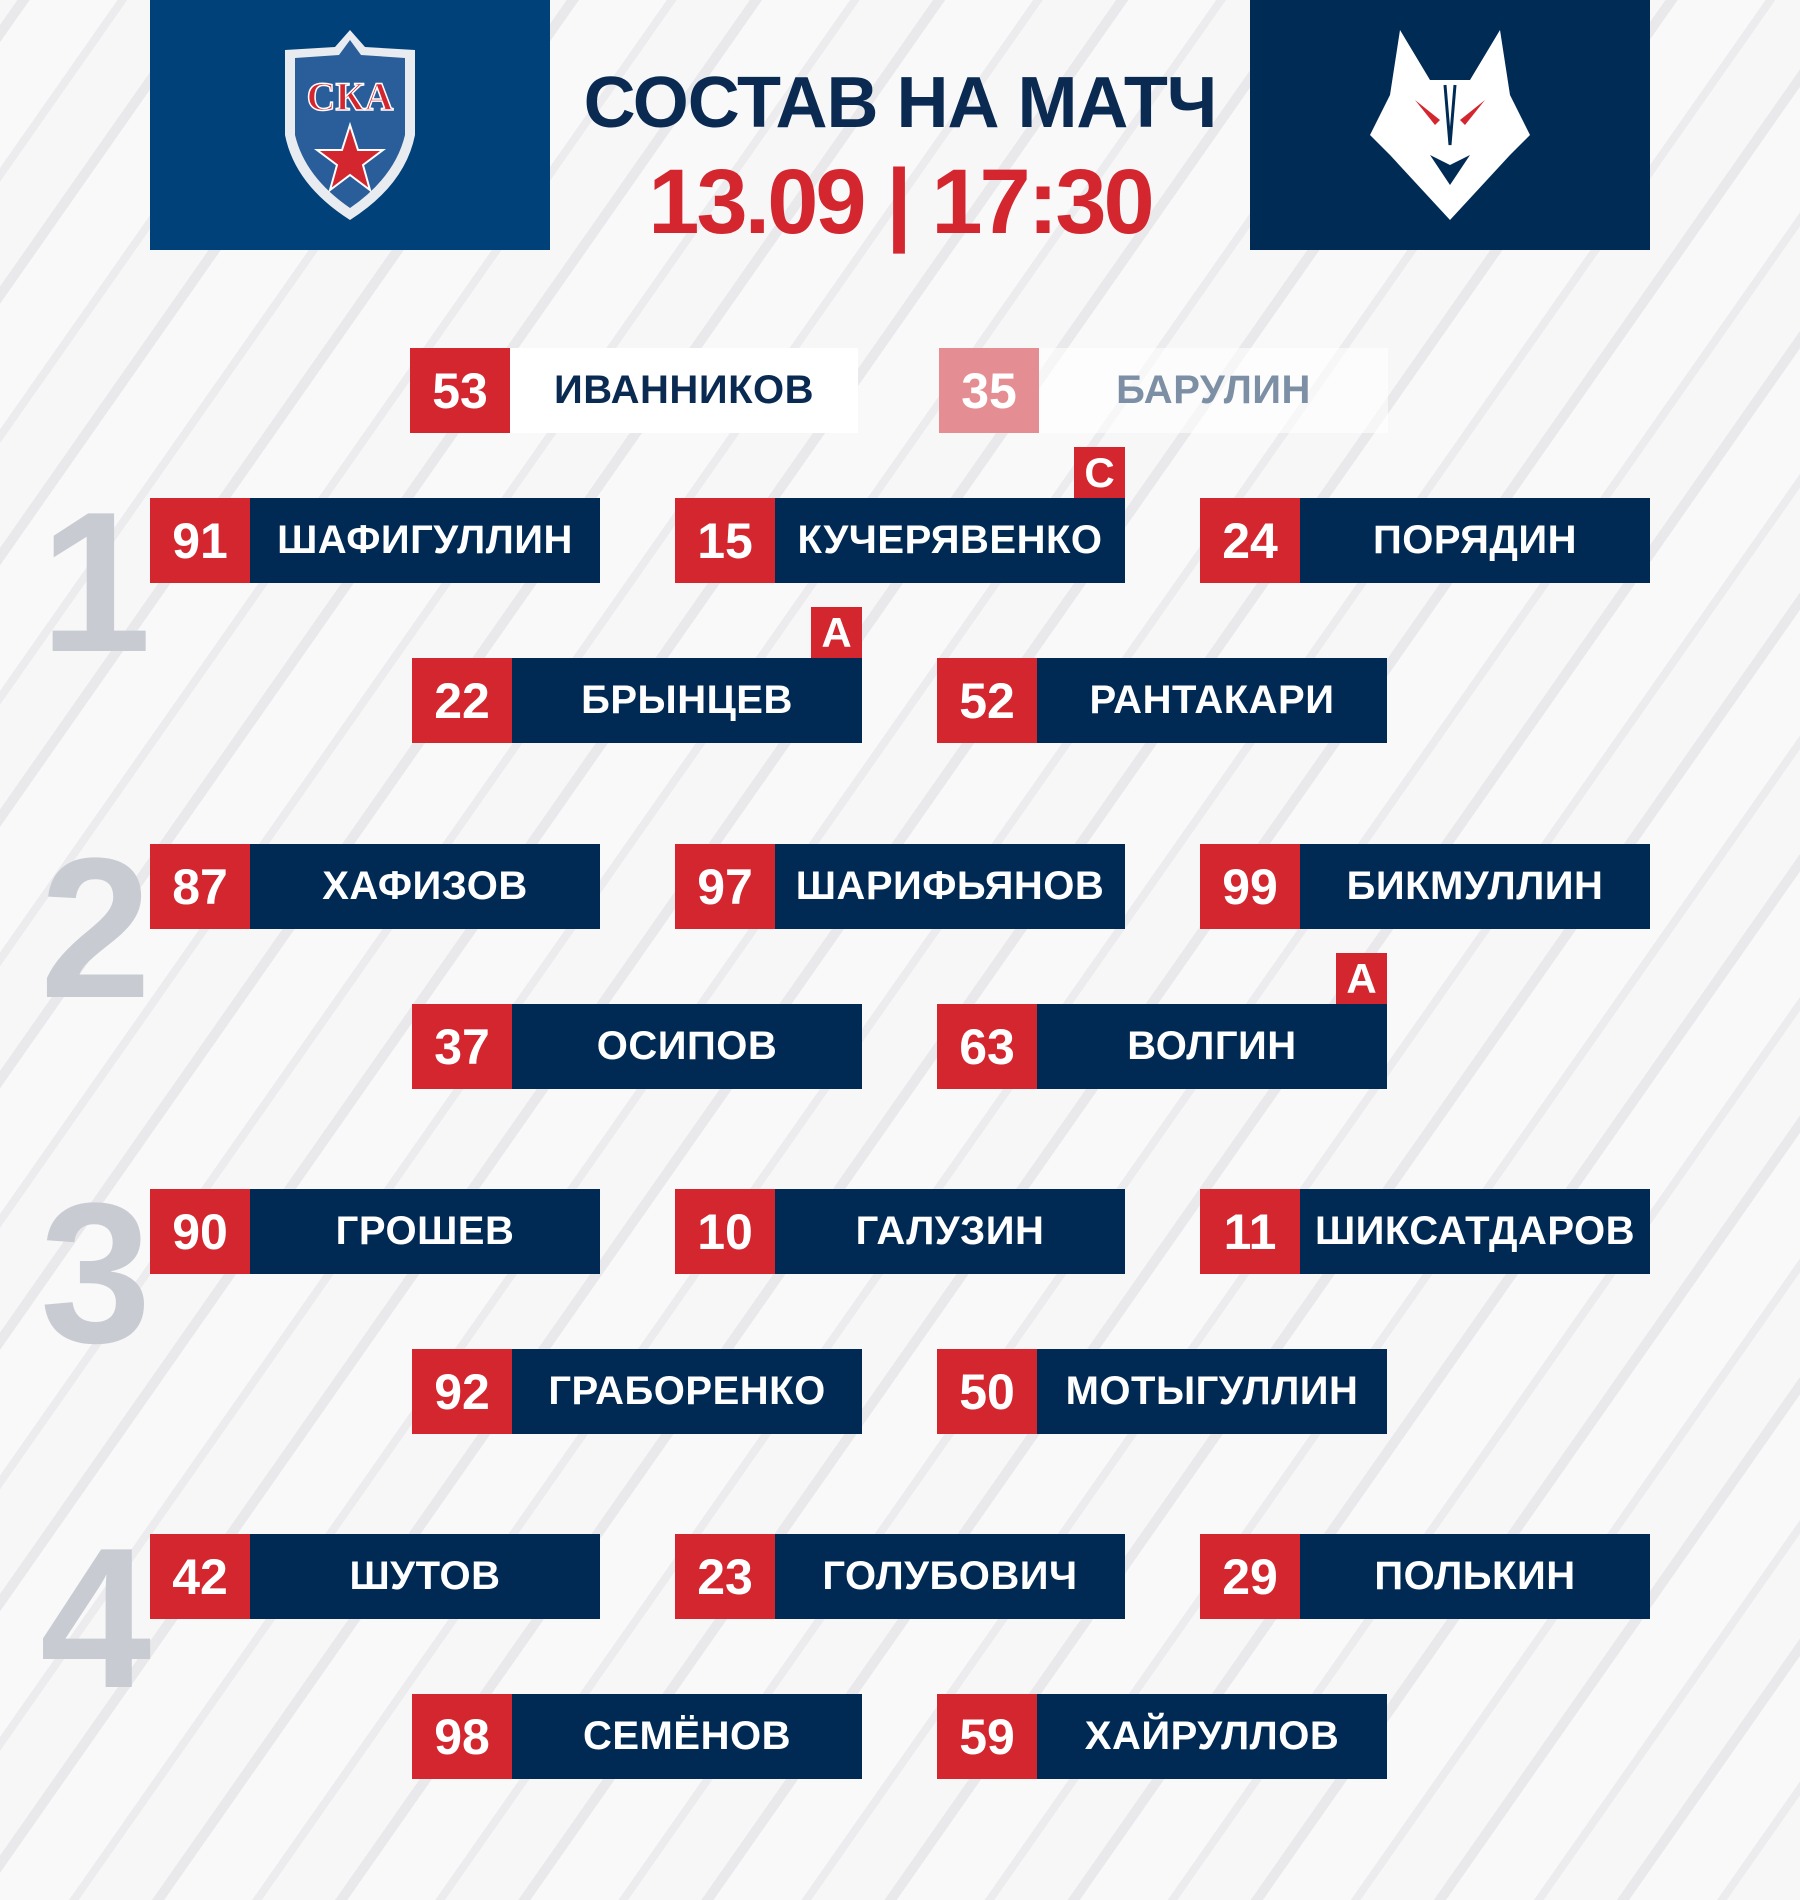 The height and width of the screenshot is (1900, 1800). Describe the element at coordinates (1475, 540) in the screenshot. I see `player-name: ПОРЯДИН` at that location.